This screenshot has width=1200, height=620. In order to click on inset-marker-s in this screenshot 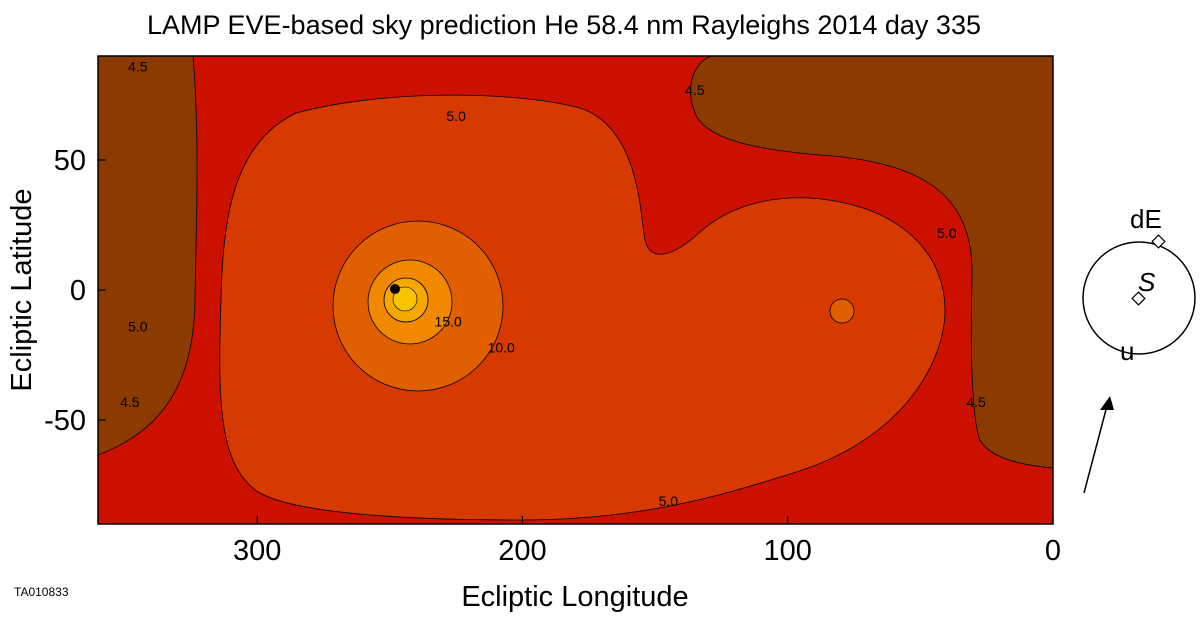, I will do `click(1138, 298)`.